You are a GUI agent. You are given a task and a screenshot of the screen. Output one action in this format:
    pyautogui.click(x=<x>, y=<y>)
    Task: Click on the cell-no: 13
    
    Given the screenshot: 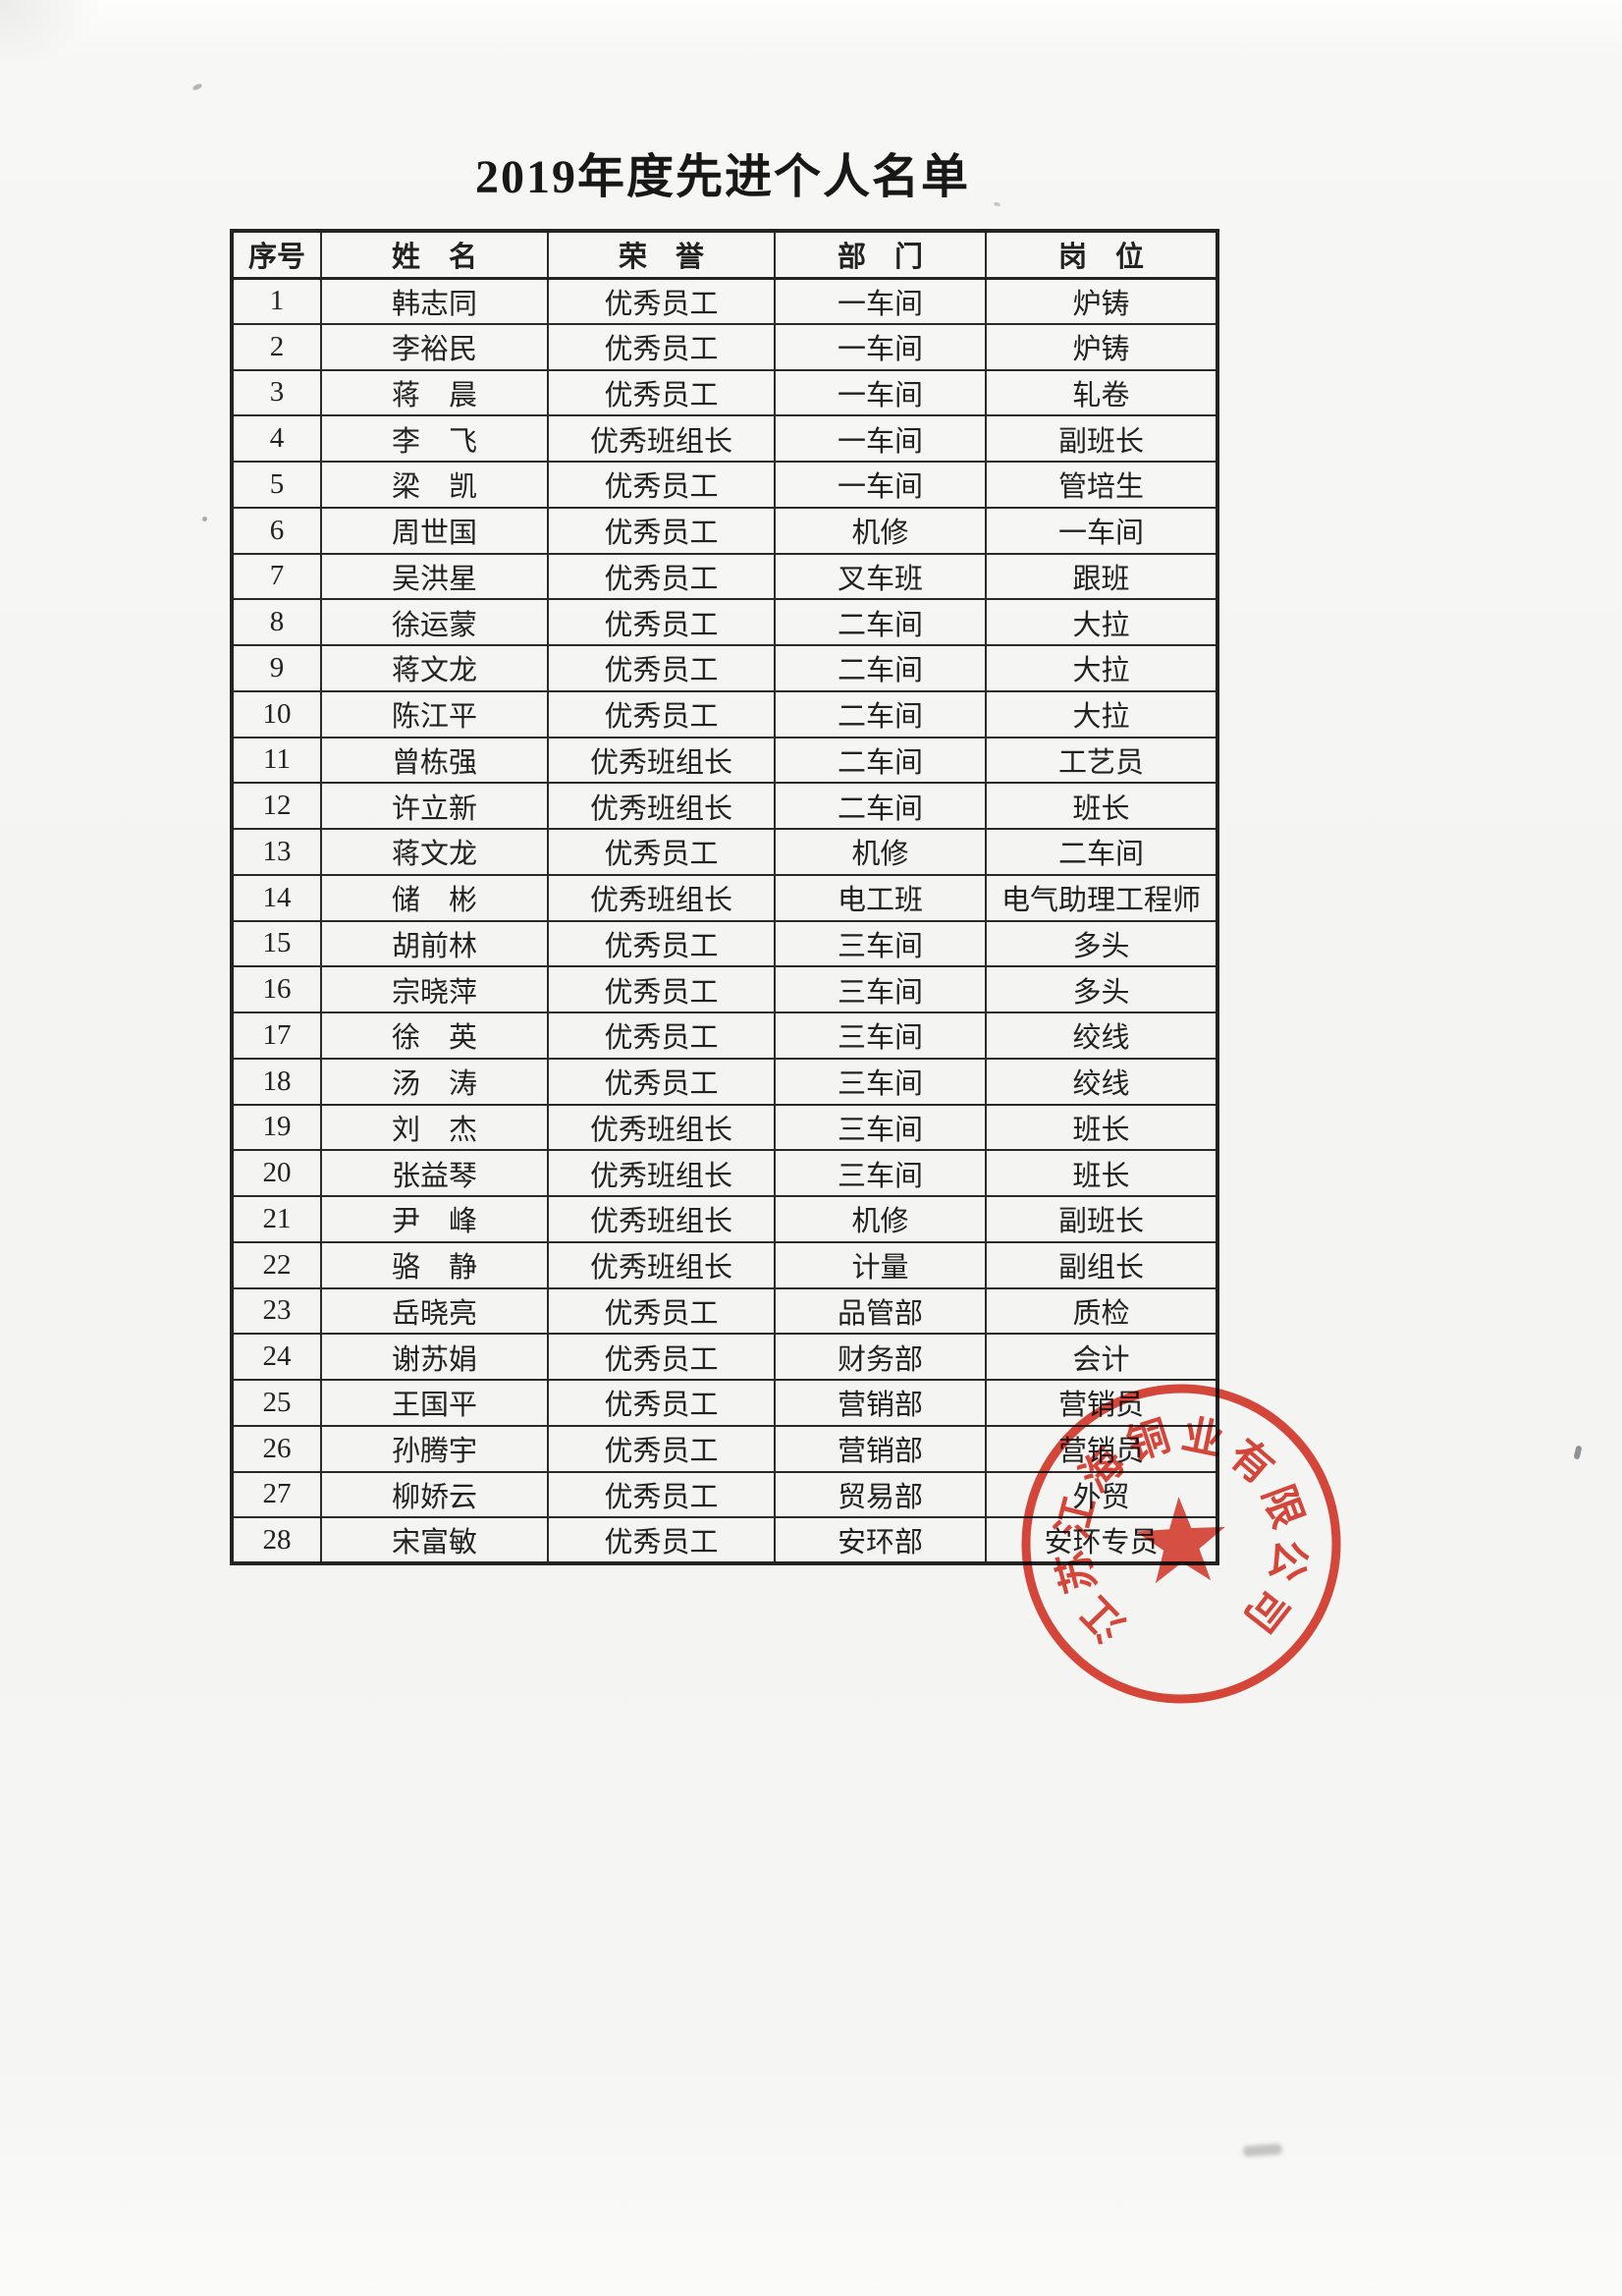 What is the action you would take?
    pyautogui.click(x=276, y=852)
    